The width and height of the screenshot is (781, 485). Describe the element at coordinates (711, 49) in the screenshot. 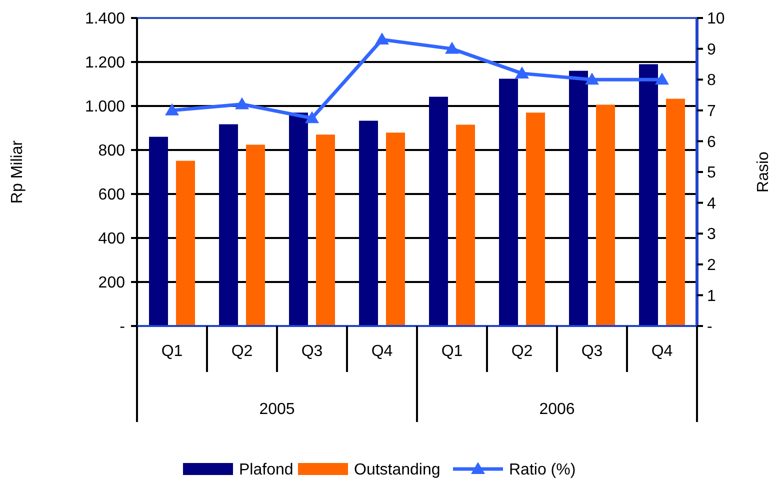

I see `y2-tick-label: 9` at that location.